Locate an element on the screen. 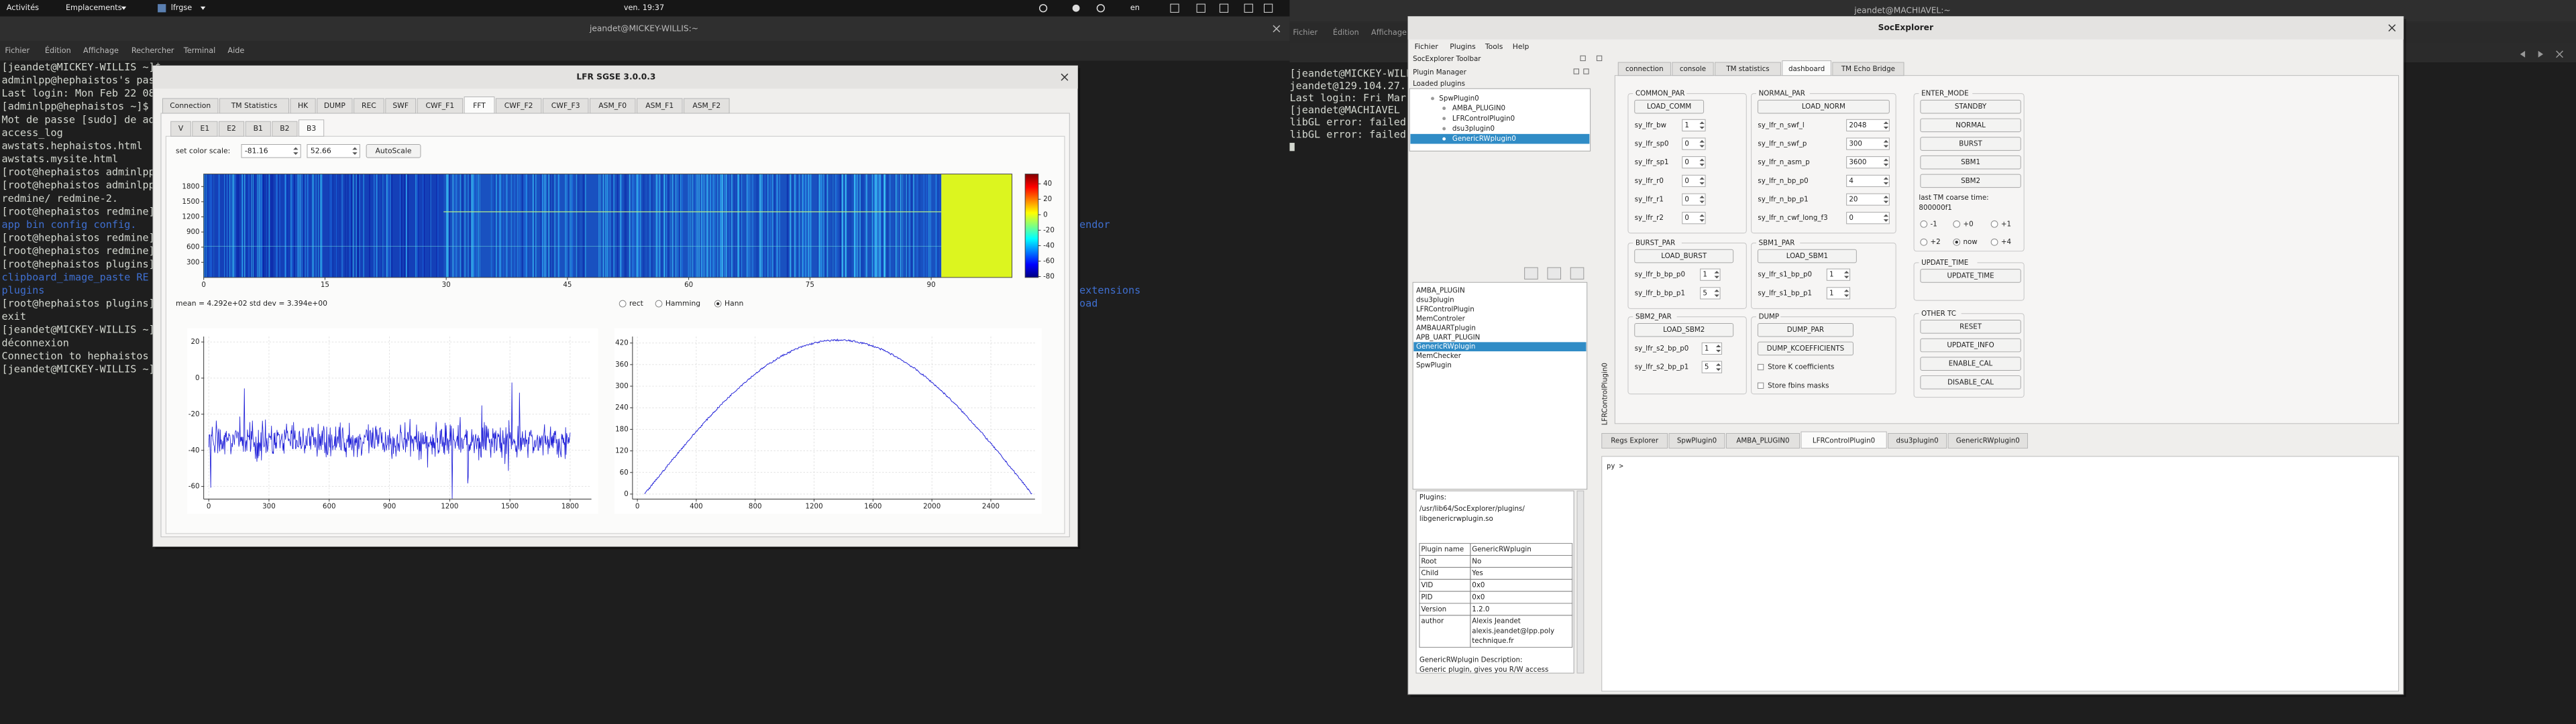 Image resolution: width=2576 pixels, height=724 pixels. menu-item: Affichage is located at coordinates (1389, 32).